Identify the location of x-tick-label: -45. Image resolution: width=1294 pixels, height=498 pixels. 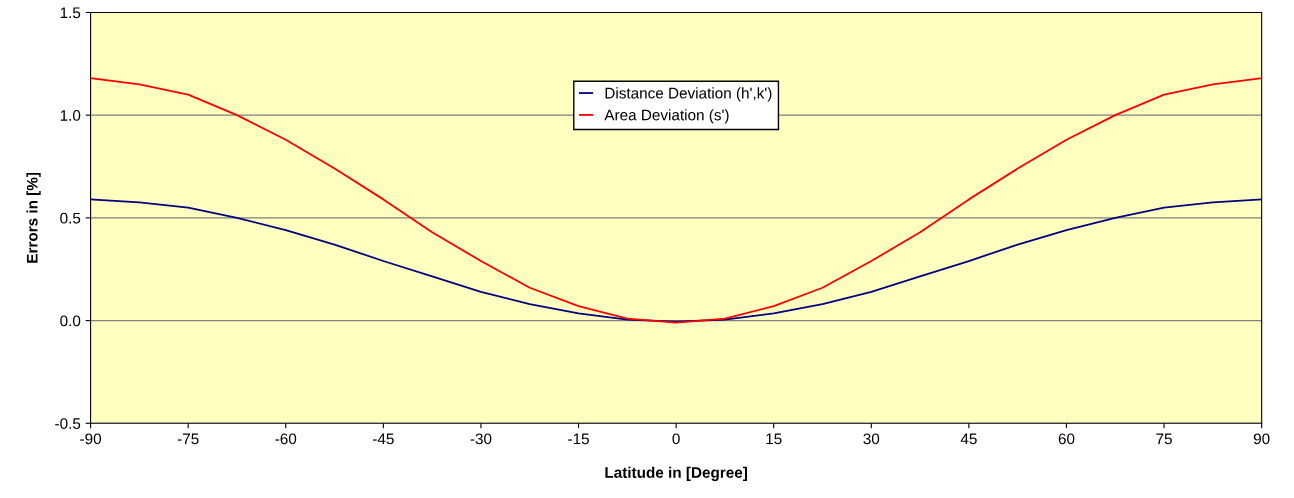
(383, 439).